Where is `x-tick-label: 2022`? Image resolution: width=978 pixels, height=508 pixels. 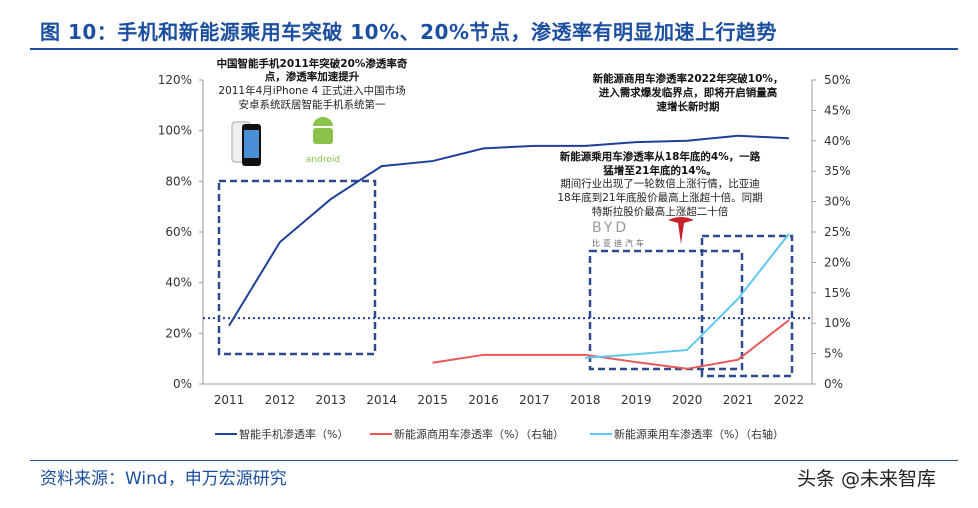
x-tick-label: 2022 is located at coordinates (789, 400).